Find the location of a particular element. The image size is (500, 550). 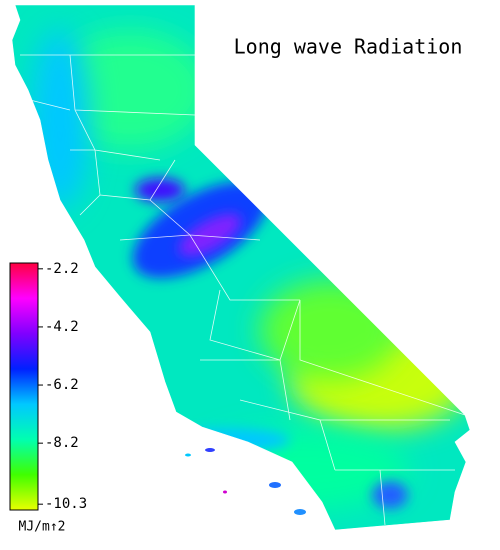

colorbar-unit: MJ/m↑2 is located at coordinates (42, 527).